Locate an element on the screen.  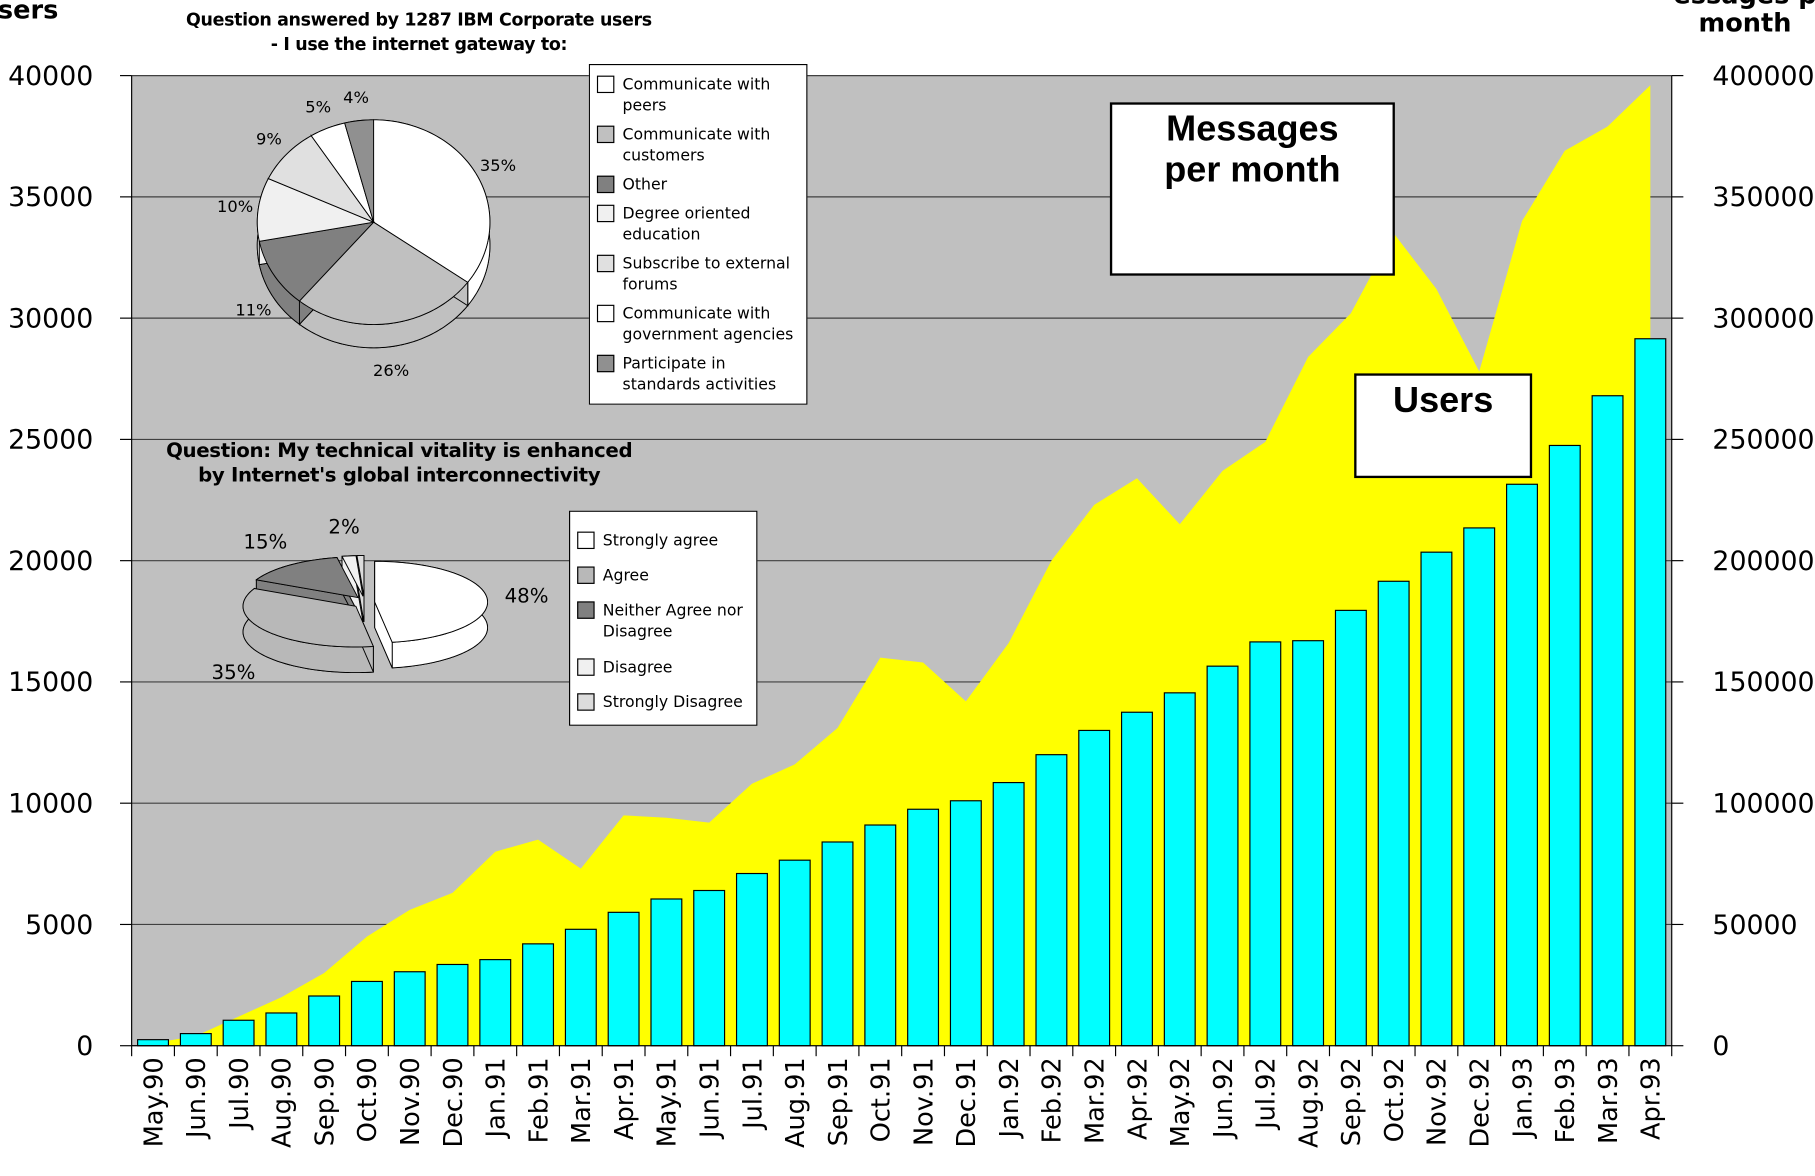
x-tick-label: Jan.91 is located at coordinates (497, 1098).